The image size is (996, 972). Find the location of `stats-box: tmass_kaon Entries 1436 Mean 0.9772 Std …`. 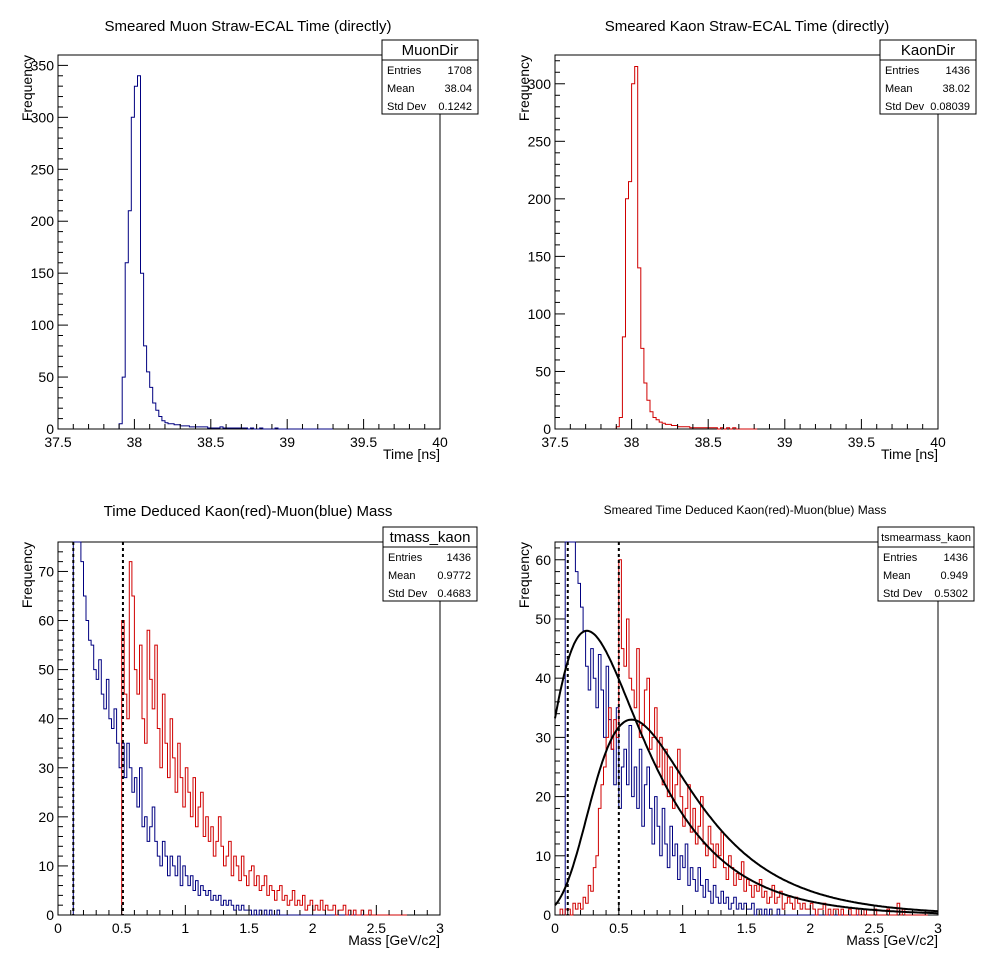

stats-box: tmass_kaon Entries 1436 Mean 0.9772 Std … is located at coordinates (430, 564).